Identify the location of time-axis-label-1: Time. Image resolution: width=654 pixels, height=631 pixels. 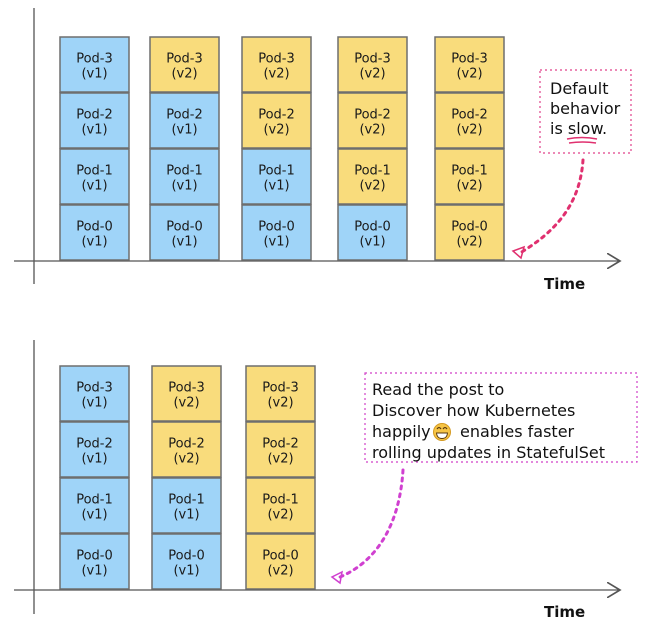
(564, 284).